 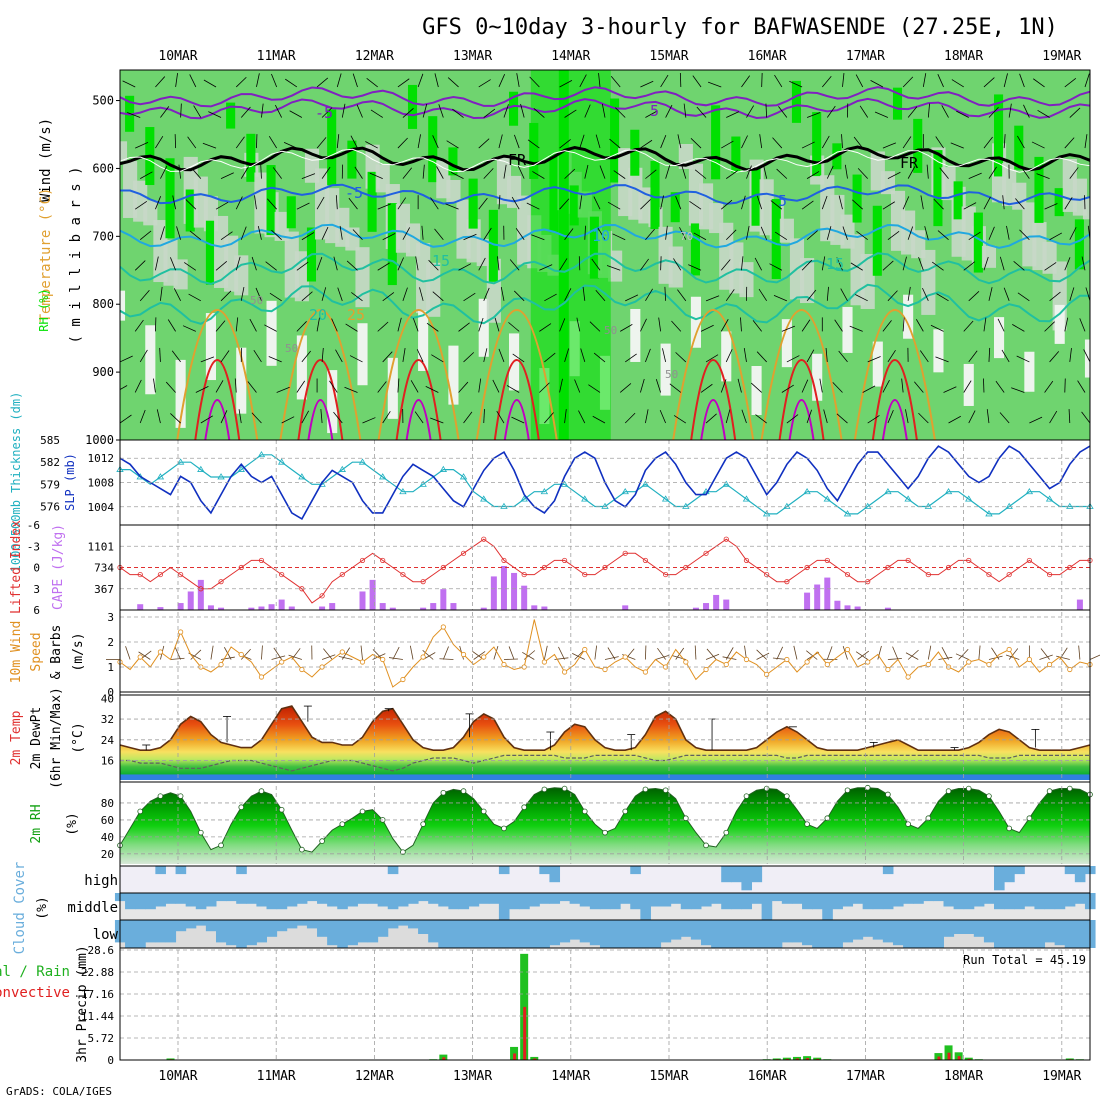 I want to click on contour-label: 25, so click(x=356, y=315).